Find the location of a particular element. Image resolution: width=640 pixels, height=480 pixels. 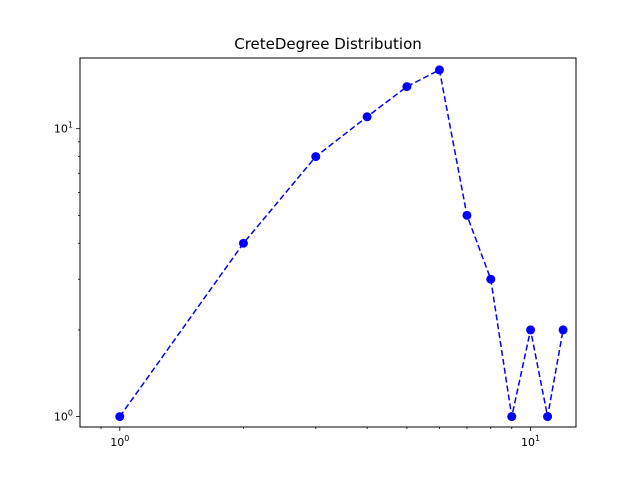

x-tick-label: 10¹ is located at coordinates (530, 441).